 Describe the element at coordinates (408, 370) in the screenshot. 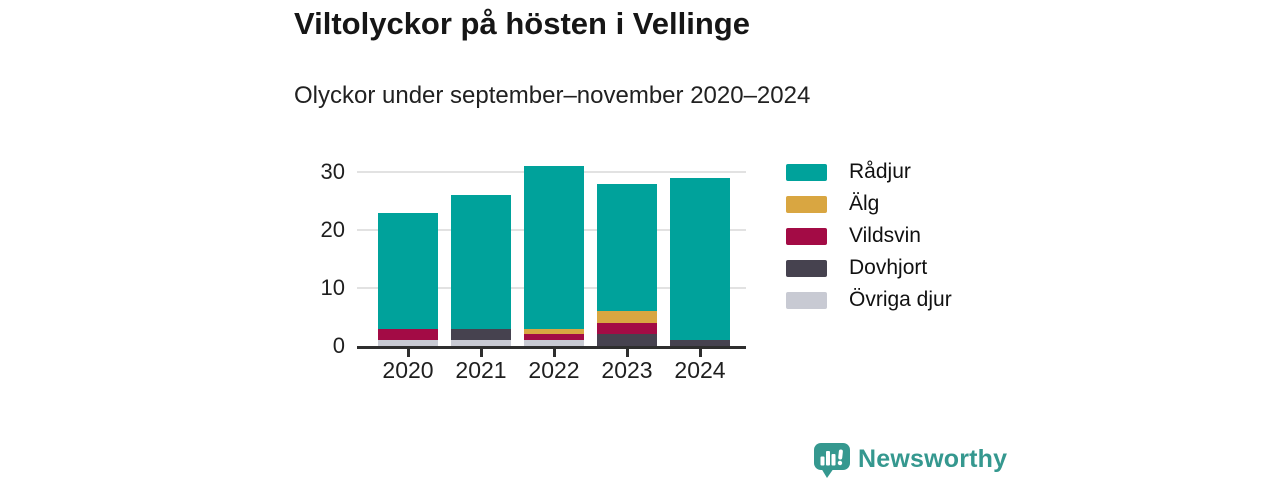

I see `x-axis-label-2020: 2020` at that location.